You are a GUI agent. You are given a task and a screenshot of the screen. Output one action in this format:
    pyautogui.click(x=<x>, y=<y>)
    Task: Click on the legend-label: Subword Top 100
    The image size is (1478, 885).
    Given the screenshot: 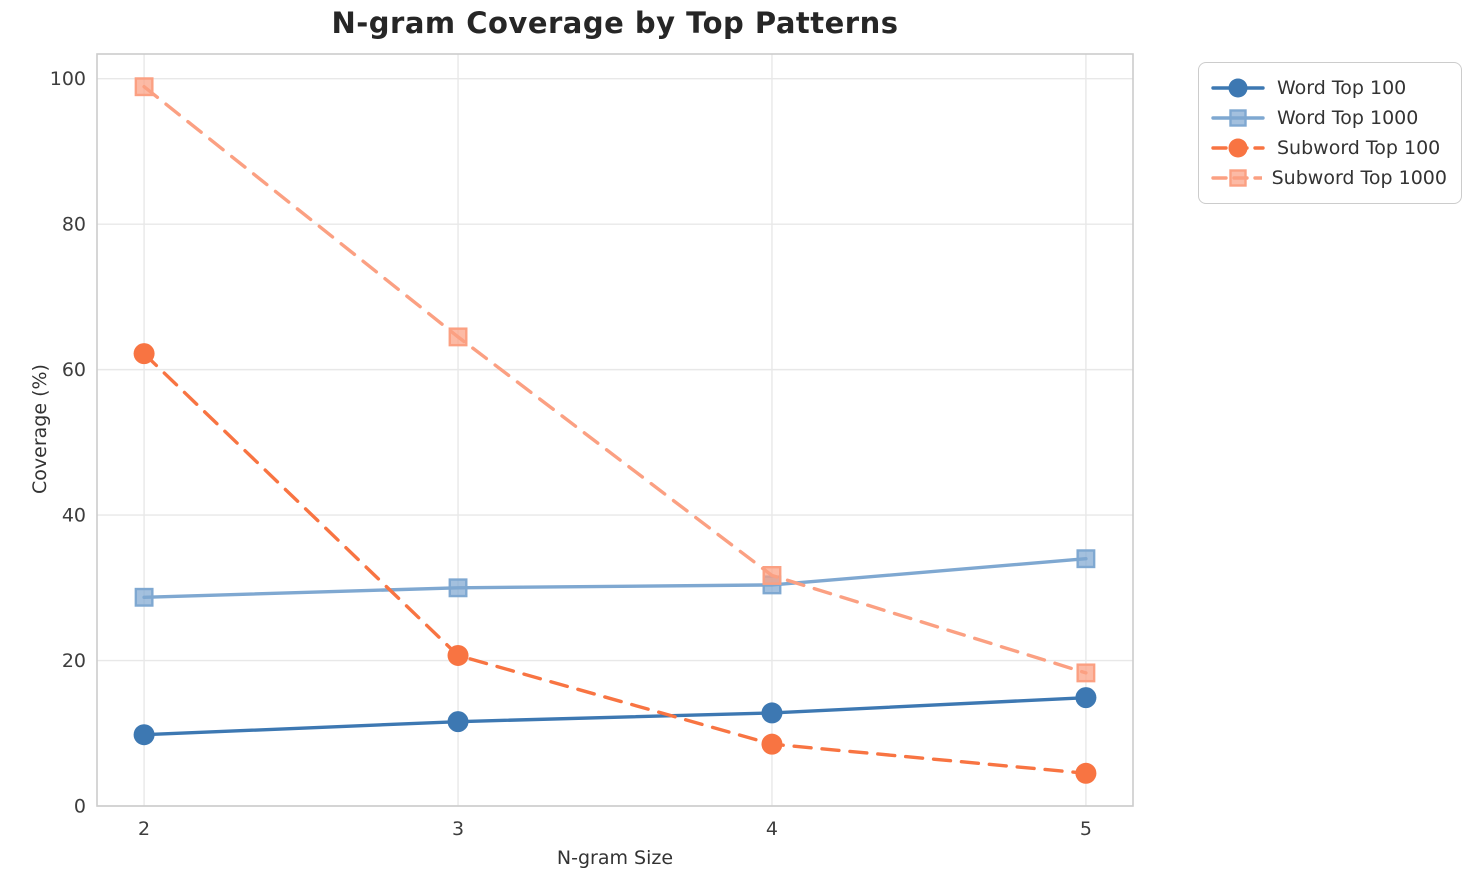 What is the action you would take?
    pyautogui.click(x=1359, y=148)
    